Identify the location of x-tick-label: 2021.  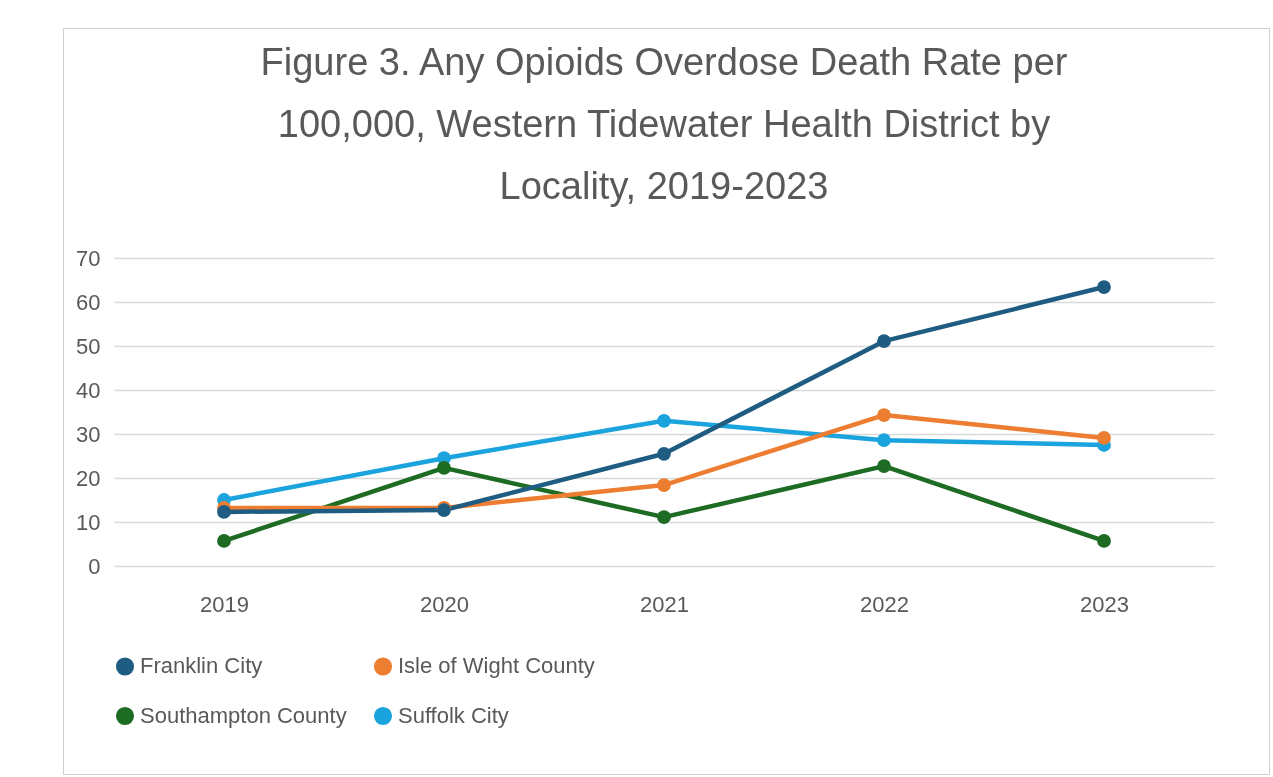
(664, 604).